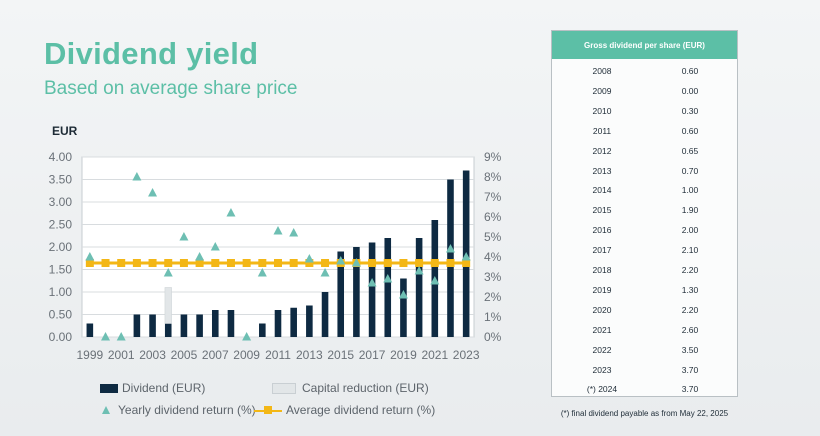  Describe the element at coordinates (644, 151) in the screenshot. I see `table-row: 2012 0.65` at that location.